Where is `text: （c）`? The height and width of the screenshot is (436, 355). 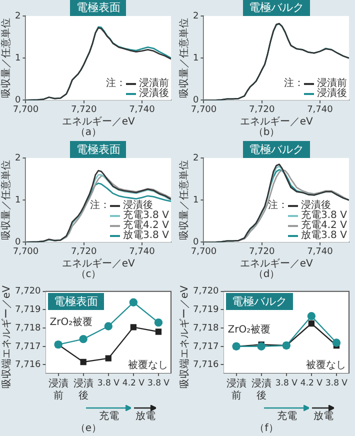
text: （c） is located at coordinates (88, 275).